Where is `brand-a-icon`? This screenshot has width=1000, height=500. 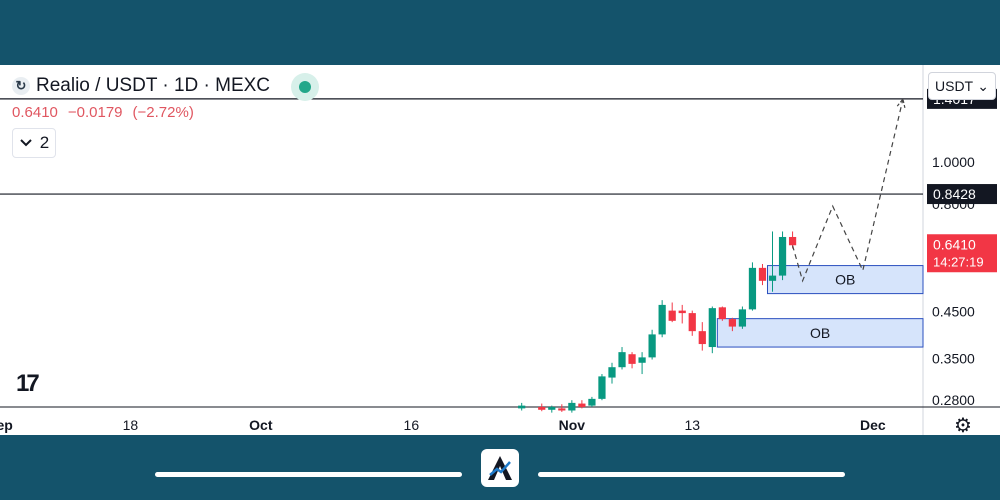
brand-a-icon is located at coordinates (500, 468).